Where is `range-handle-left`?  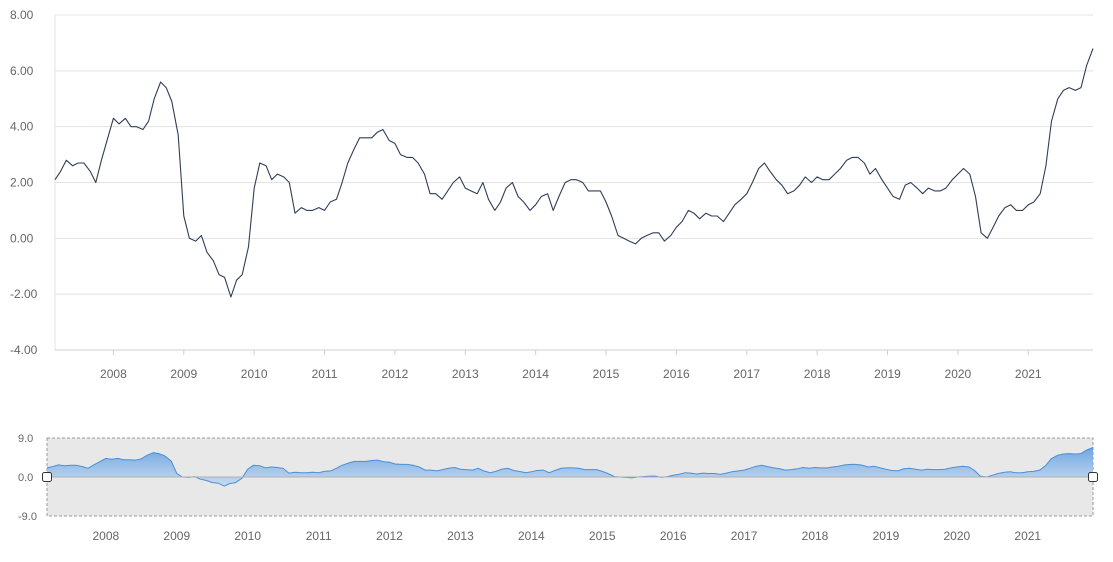
range-handle-left is located at coordinates (47, 477).